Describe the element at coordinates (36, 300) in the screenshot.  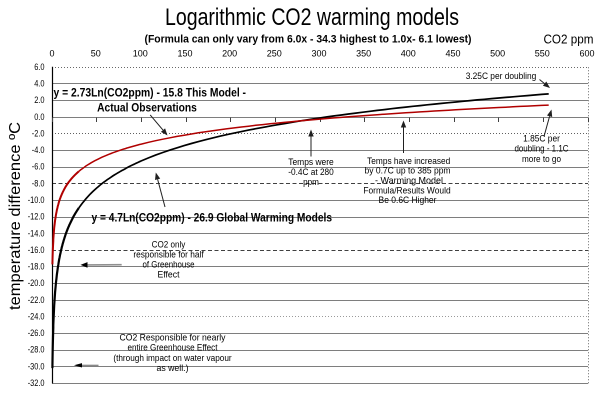
I see `svg-text: -22.0` at that location.